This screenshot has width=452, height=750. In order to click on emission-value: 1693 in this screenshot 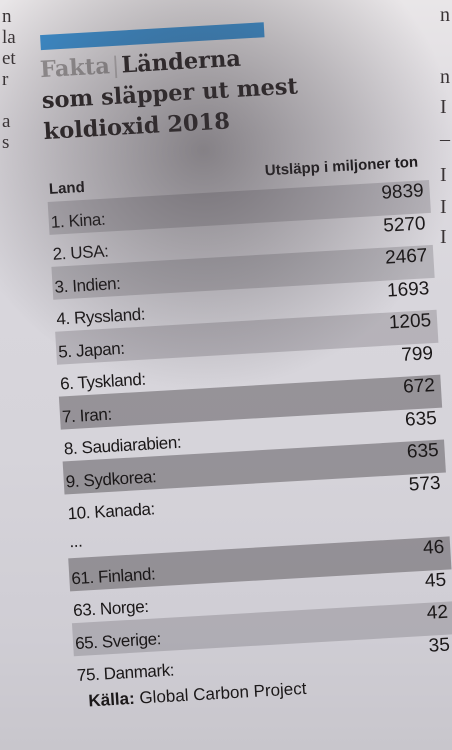, I will do `click(408, 289)`.